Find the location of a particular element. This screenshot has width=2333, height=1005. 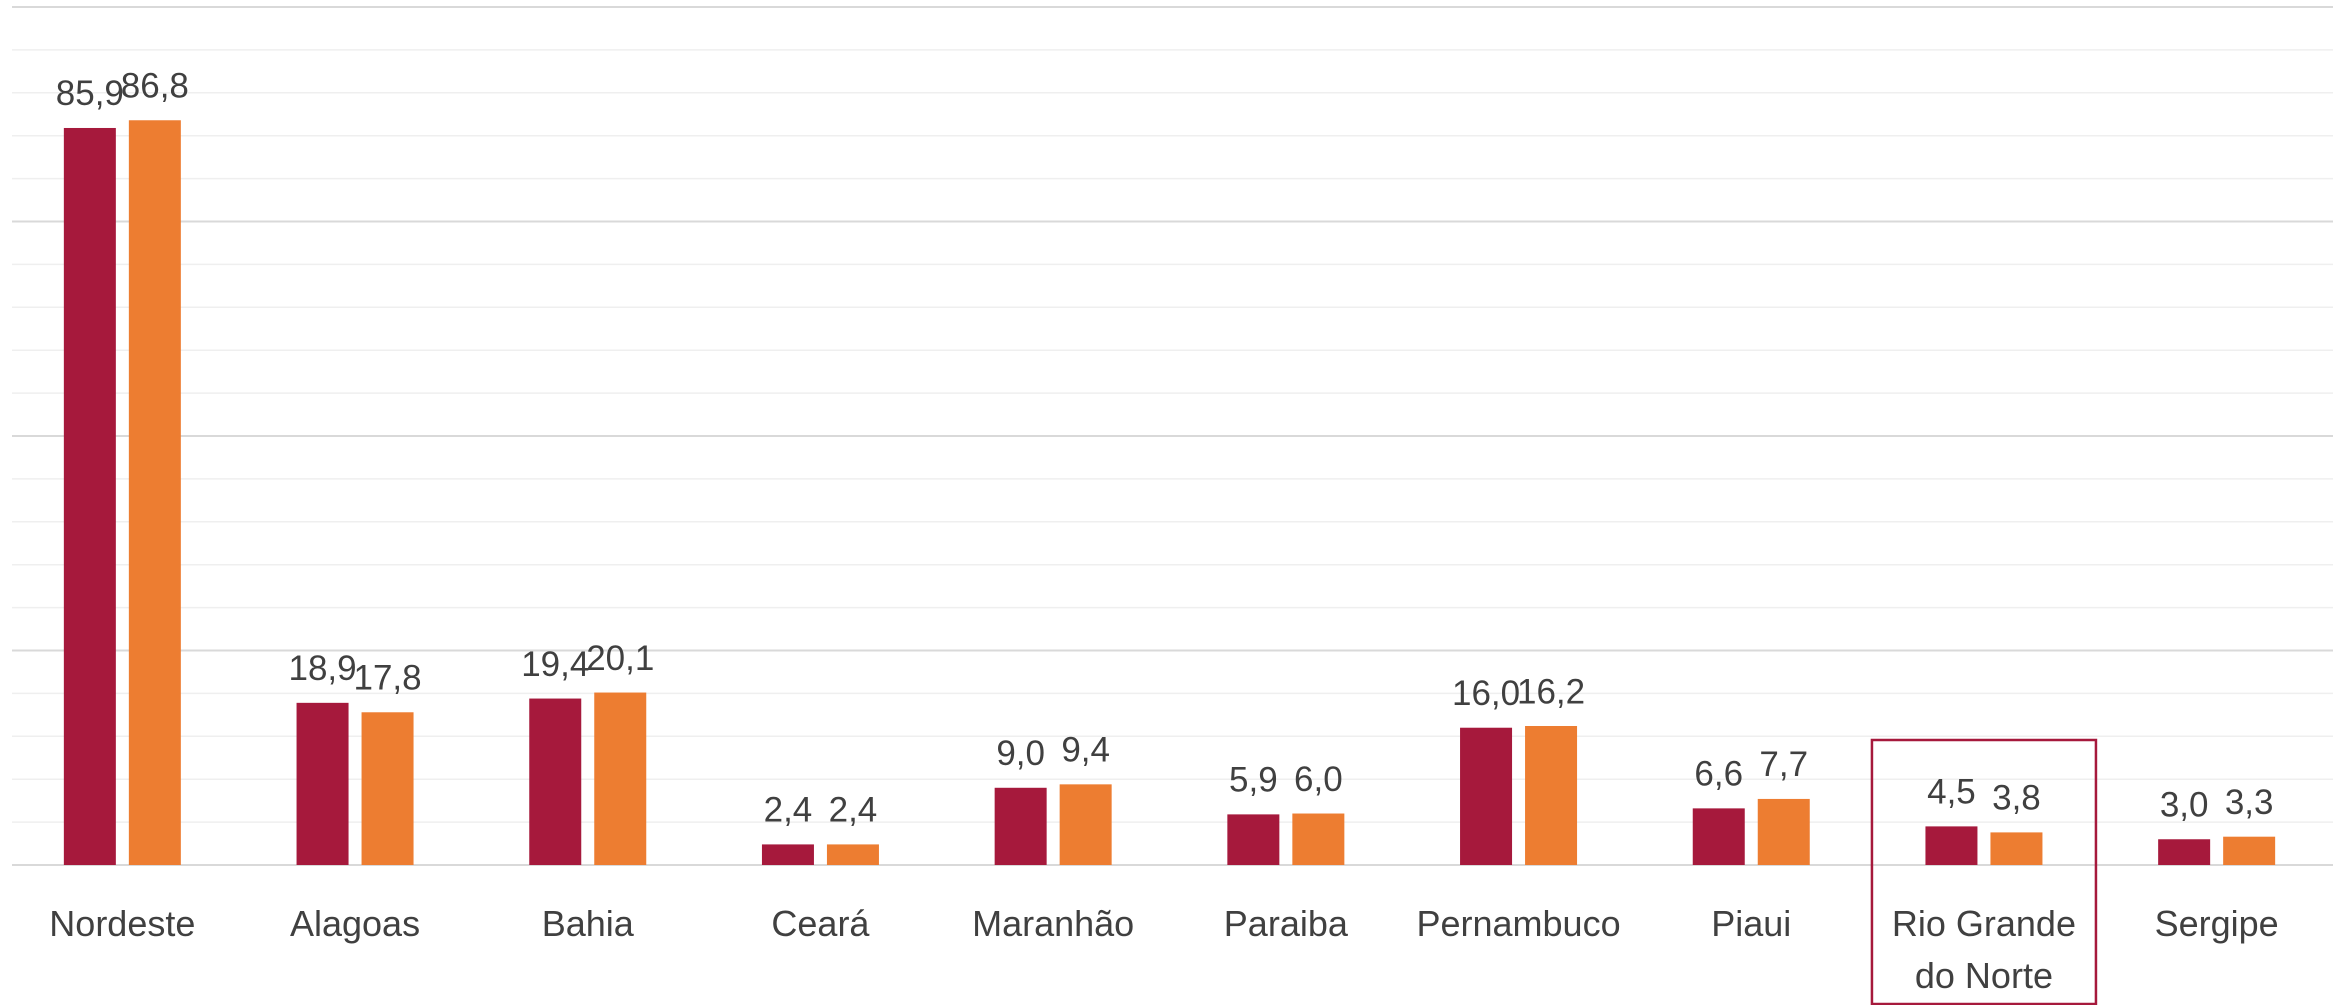

x-tick-label: Rio Grande do Norte is located at coordinates (1983, 949).